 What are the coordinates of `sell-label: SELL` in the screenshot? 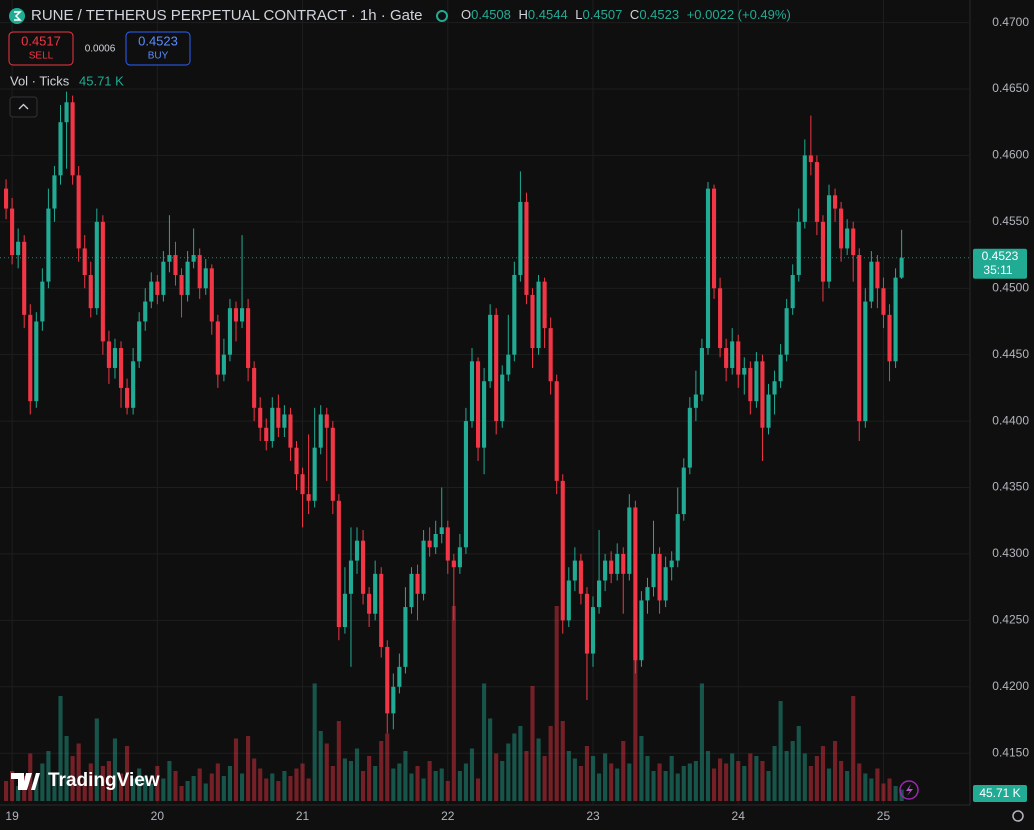 It's located at (41, 56).